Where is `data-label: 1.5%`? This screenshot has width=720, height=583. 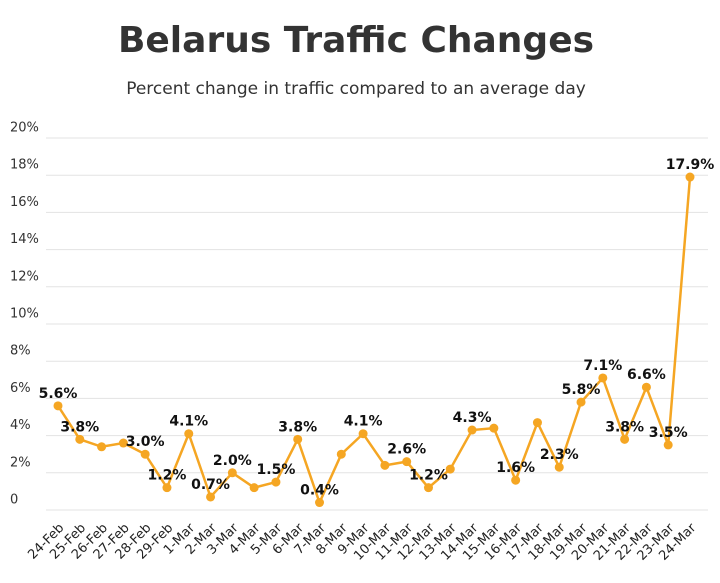
data-label: 1.5% is located at coordinates (276, 470).